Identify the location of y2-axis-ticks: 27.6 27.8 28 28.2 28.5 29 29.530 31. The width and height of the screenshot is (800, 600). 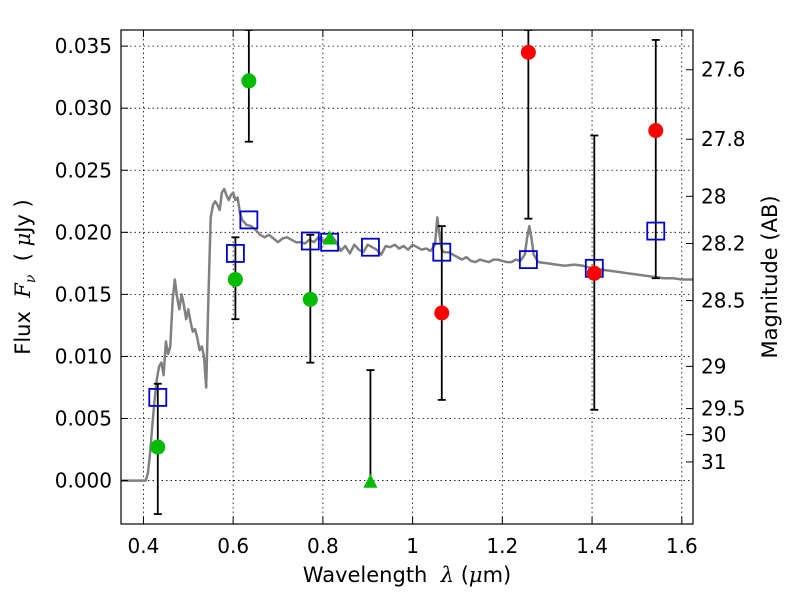
(716, 266).